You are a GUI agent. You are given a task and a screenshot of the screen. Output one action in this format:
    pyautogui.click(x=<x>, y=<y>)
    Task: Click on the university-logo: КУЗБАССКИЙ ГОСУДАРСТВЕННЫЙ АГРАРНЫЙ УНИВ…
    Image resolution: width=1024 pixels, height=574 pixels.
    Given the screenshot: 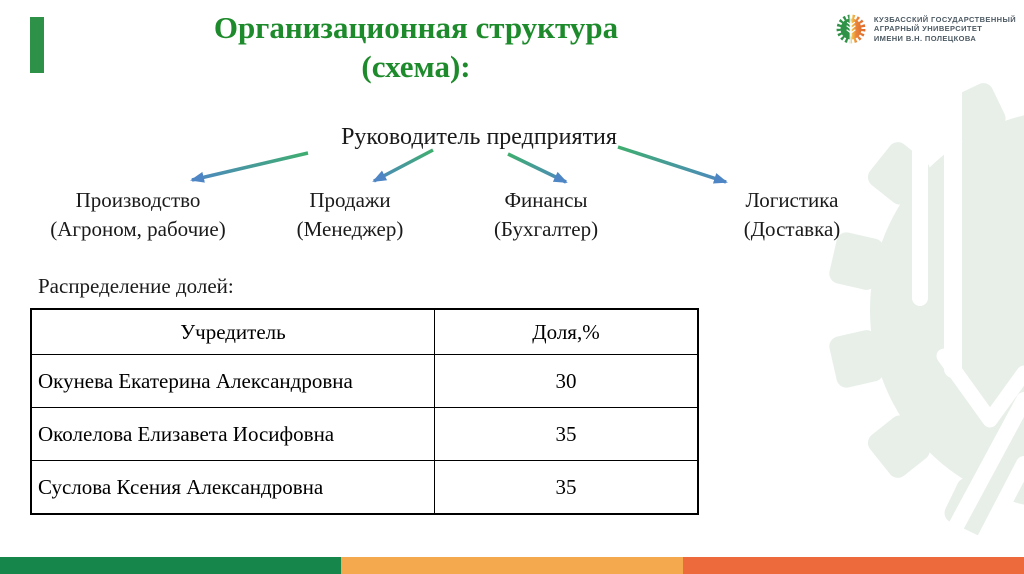 What is the action you would take?
    pyautogui.click(x=925, y=29)
    